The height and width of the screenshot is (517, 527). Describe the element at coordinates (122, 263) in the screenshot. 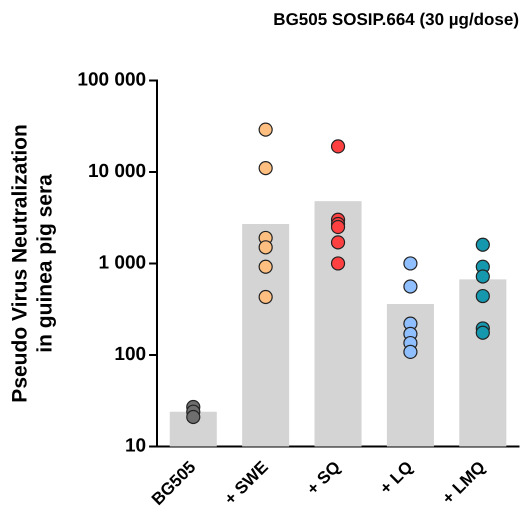

I see `y-tick-label: 1 000` at that location.